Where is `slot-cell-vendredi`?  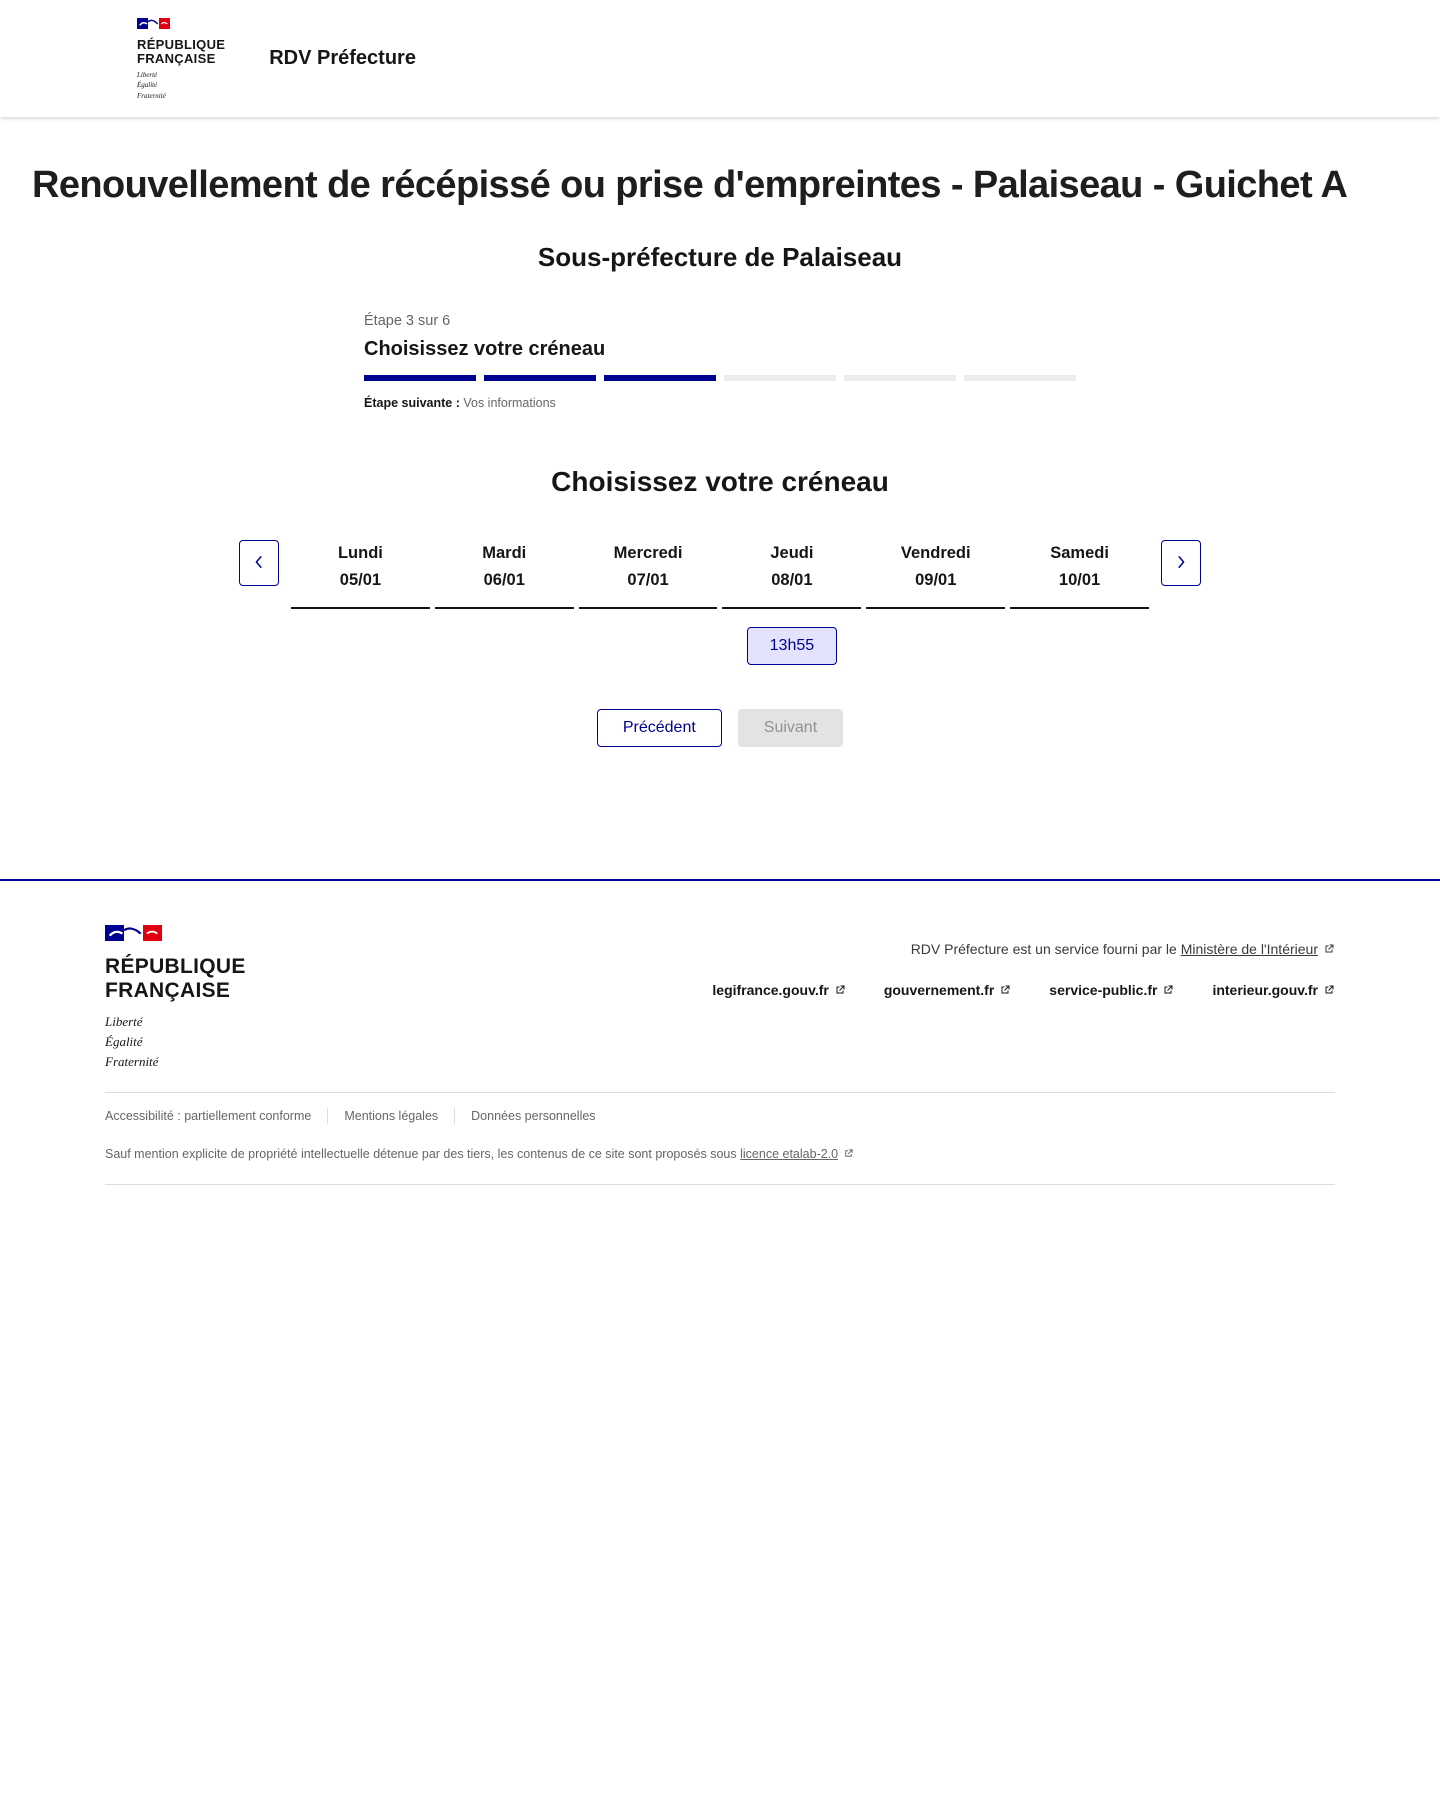 slot-cell-vendredi is located at coordinates (935, 637).